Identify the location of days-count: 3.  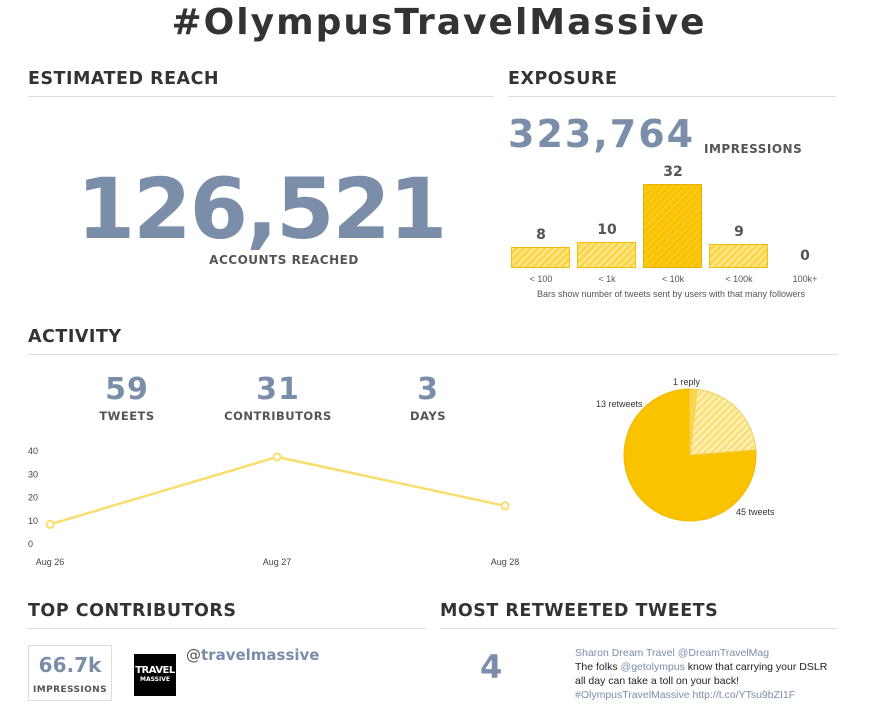
(428, 389).